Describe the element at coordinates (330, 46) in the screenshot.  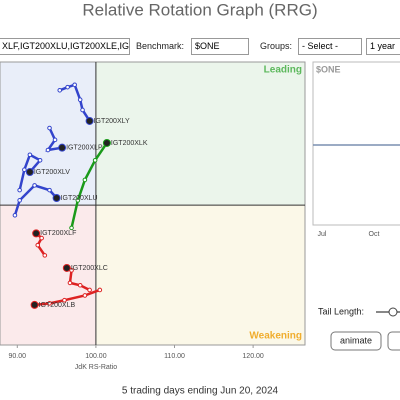
I see `groups-select: - Select -` at that location.